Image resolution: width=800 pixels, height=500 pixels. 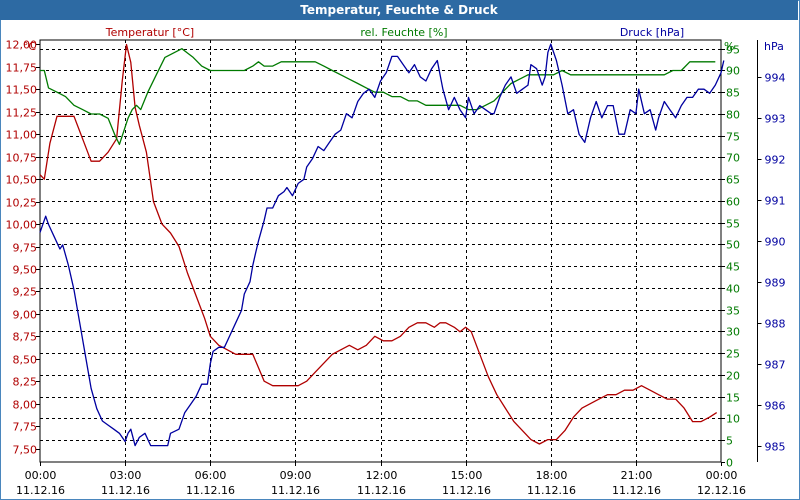 What do you see at coordinates (25, 292) in the screenshot?
I see `temperature-tick-label: 9,25` at bounding box center [25, 292].